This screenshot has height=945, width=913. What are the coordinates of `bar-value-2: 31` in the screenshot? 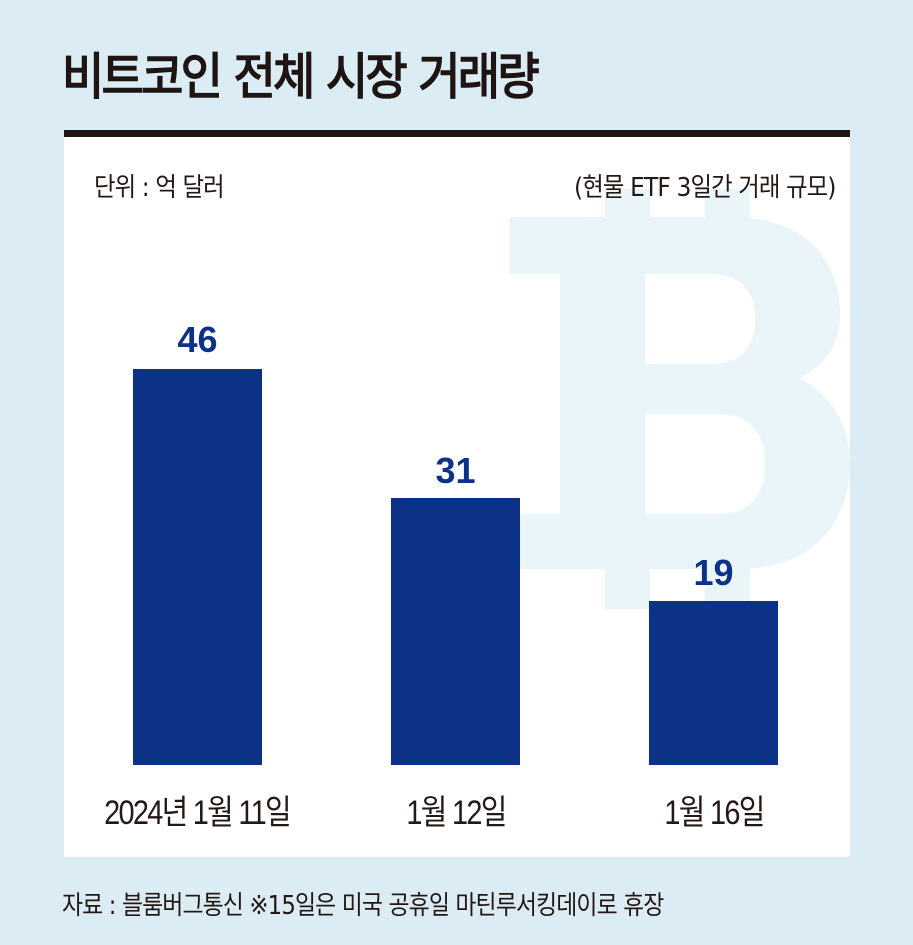 It's located at (455, 470).